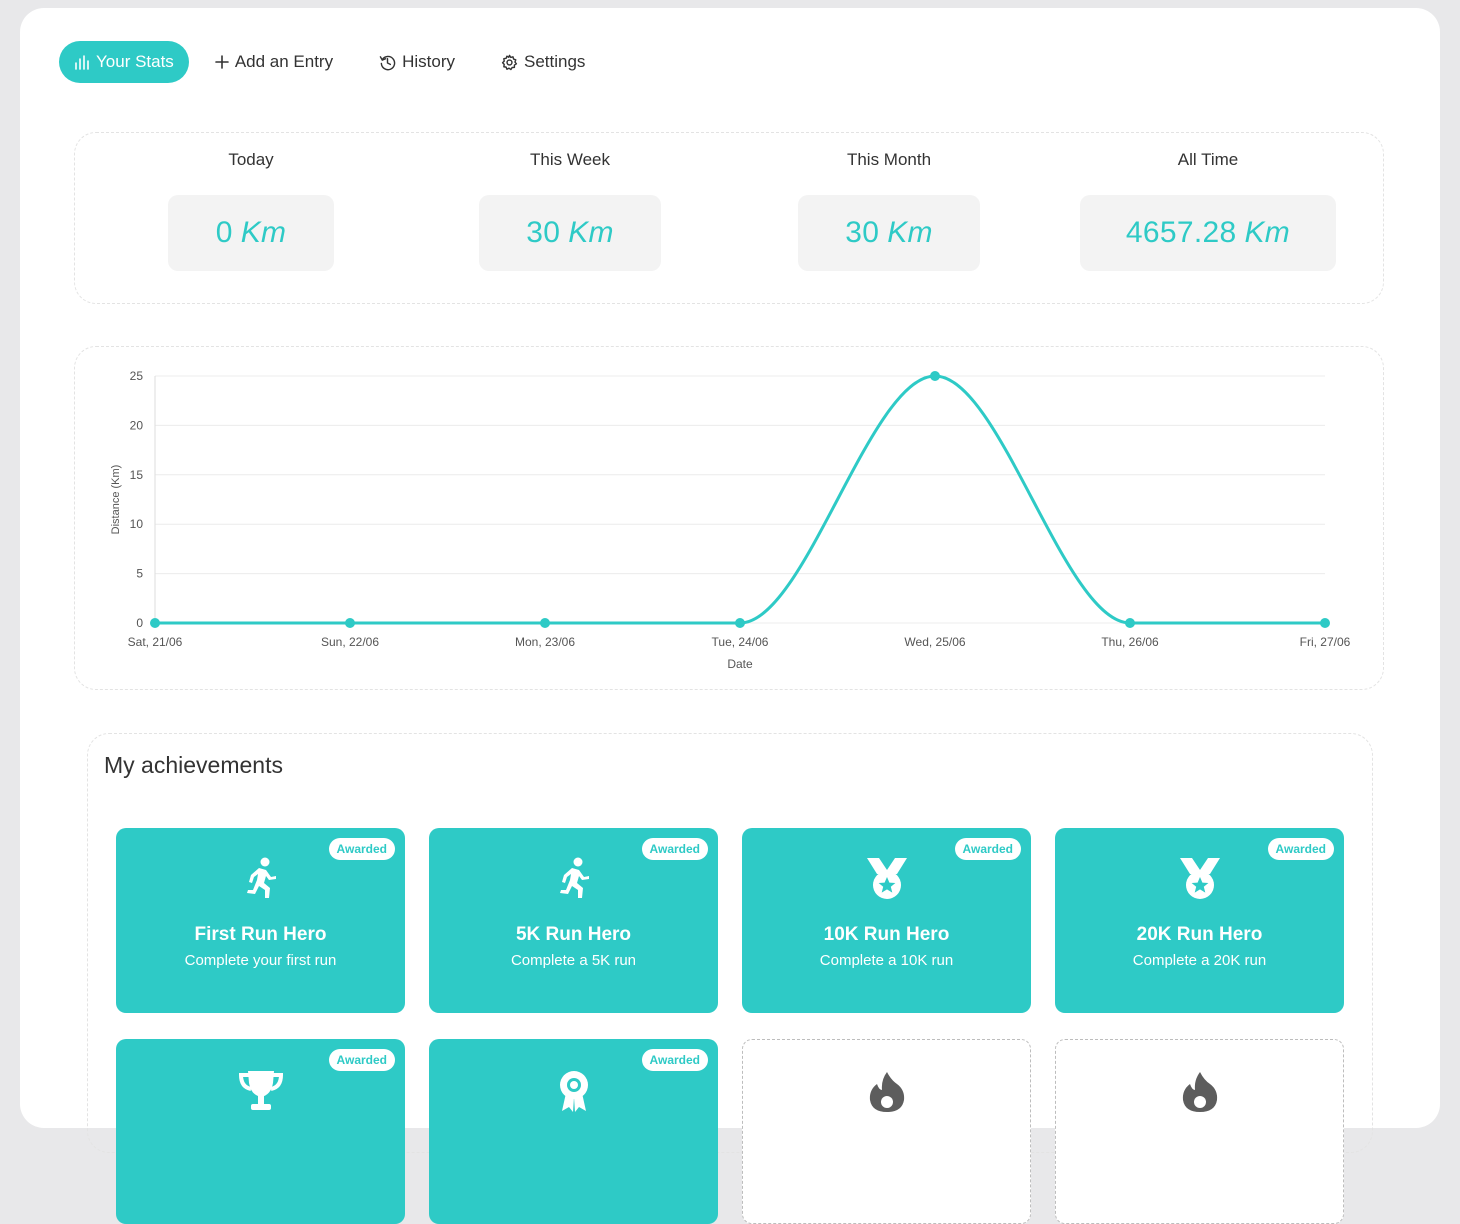 The image size is (1460, 1224). What do you see at coordinates (260, 934) in the screenshot?
I see `achievement-name: First Run Hero` at bounding box center [260, 934].